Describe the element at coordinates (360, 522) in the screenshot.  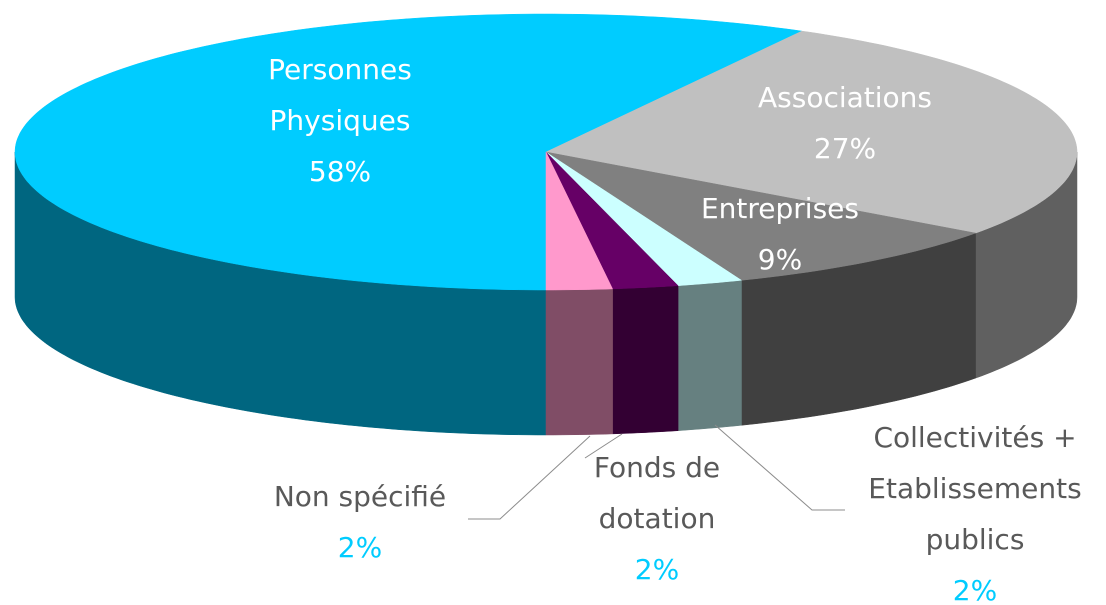
I see `data-label: Non spécifié 2%` at that location.